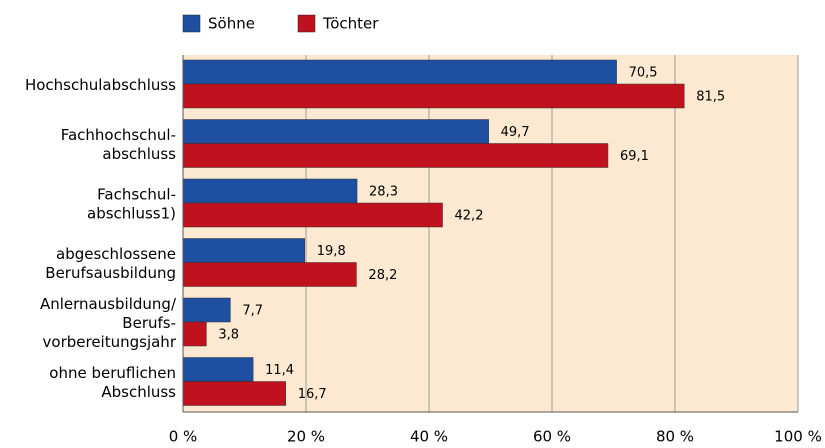  Describe the element at coordinates (149, 322) in the screenshot. I see `y-tick-label-line: Berufs-` at that location.